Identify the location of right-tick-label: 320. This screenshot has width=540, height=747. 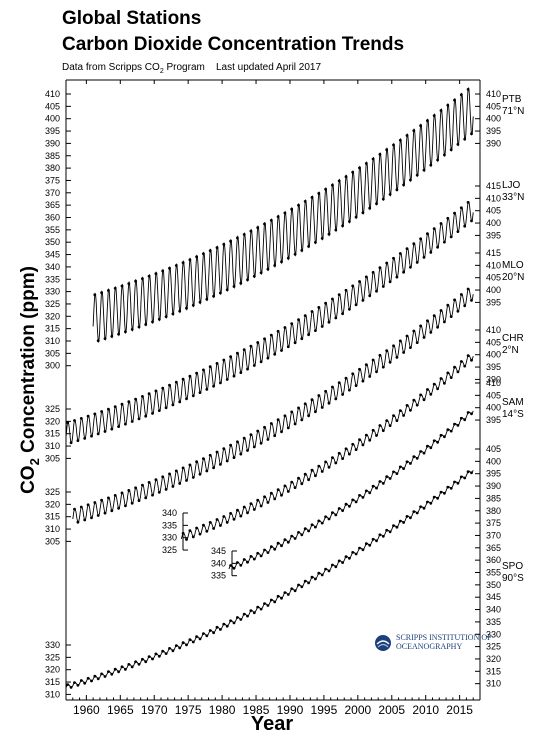
(493, 659).